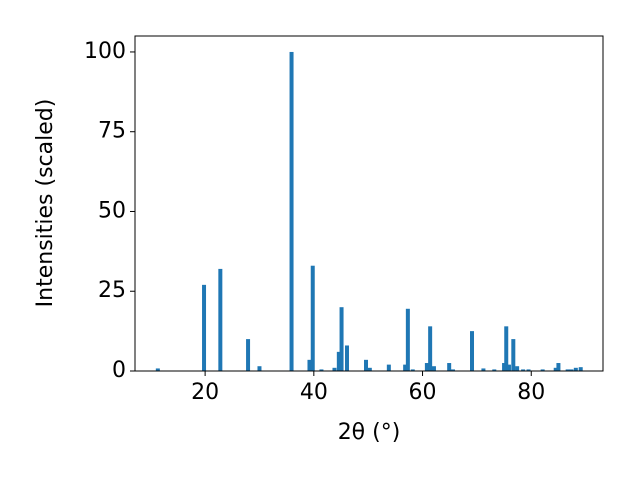 The image size is (640, 480). What do you see at coordinates (45, 203) in the screenshot?
I see `y-axis-label: Intensities (scaled)` at bounding box center [45, 203].